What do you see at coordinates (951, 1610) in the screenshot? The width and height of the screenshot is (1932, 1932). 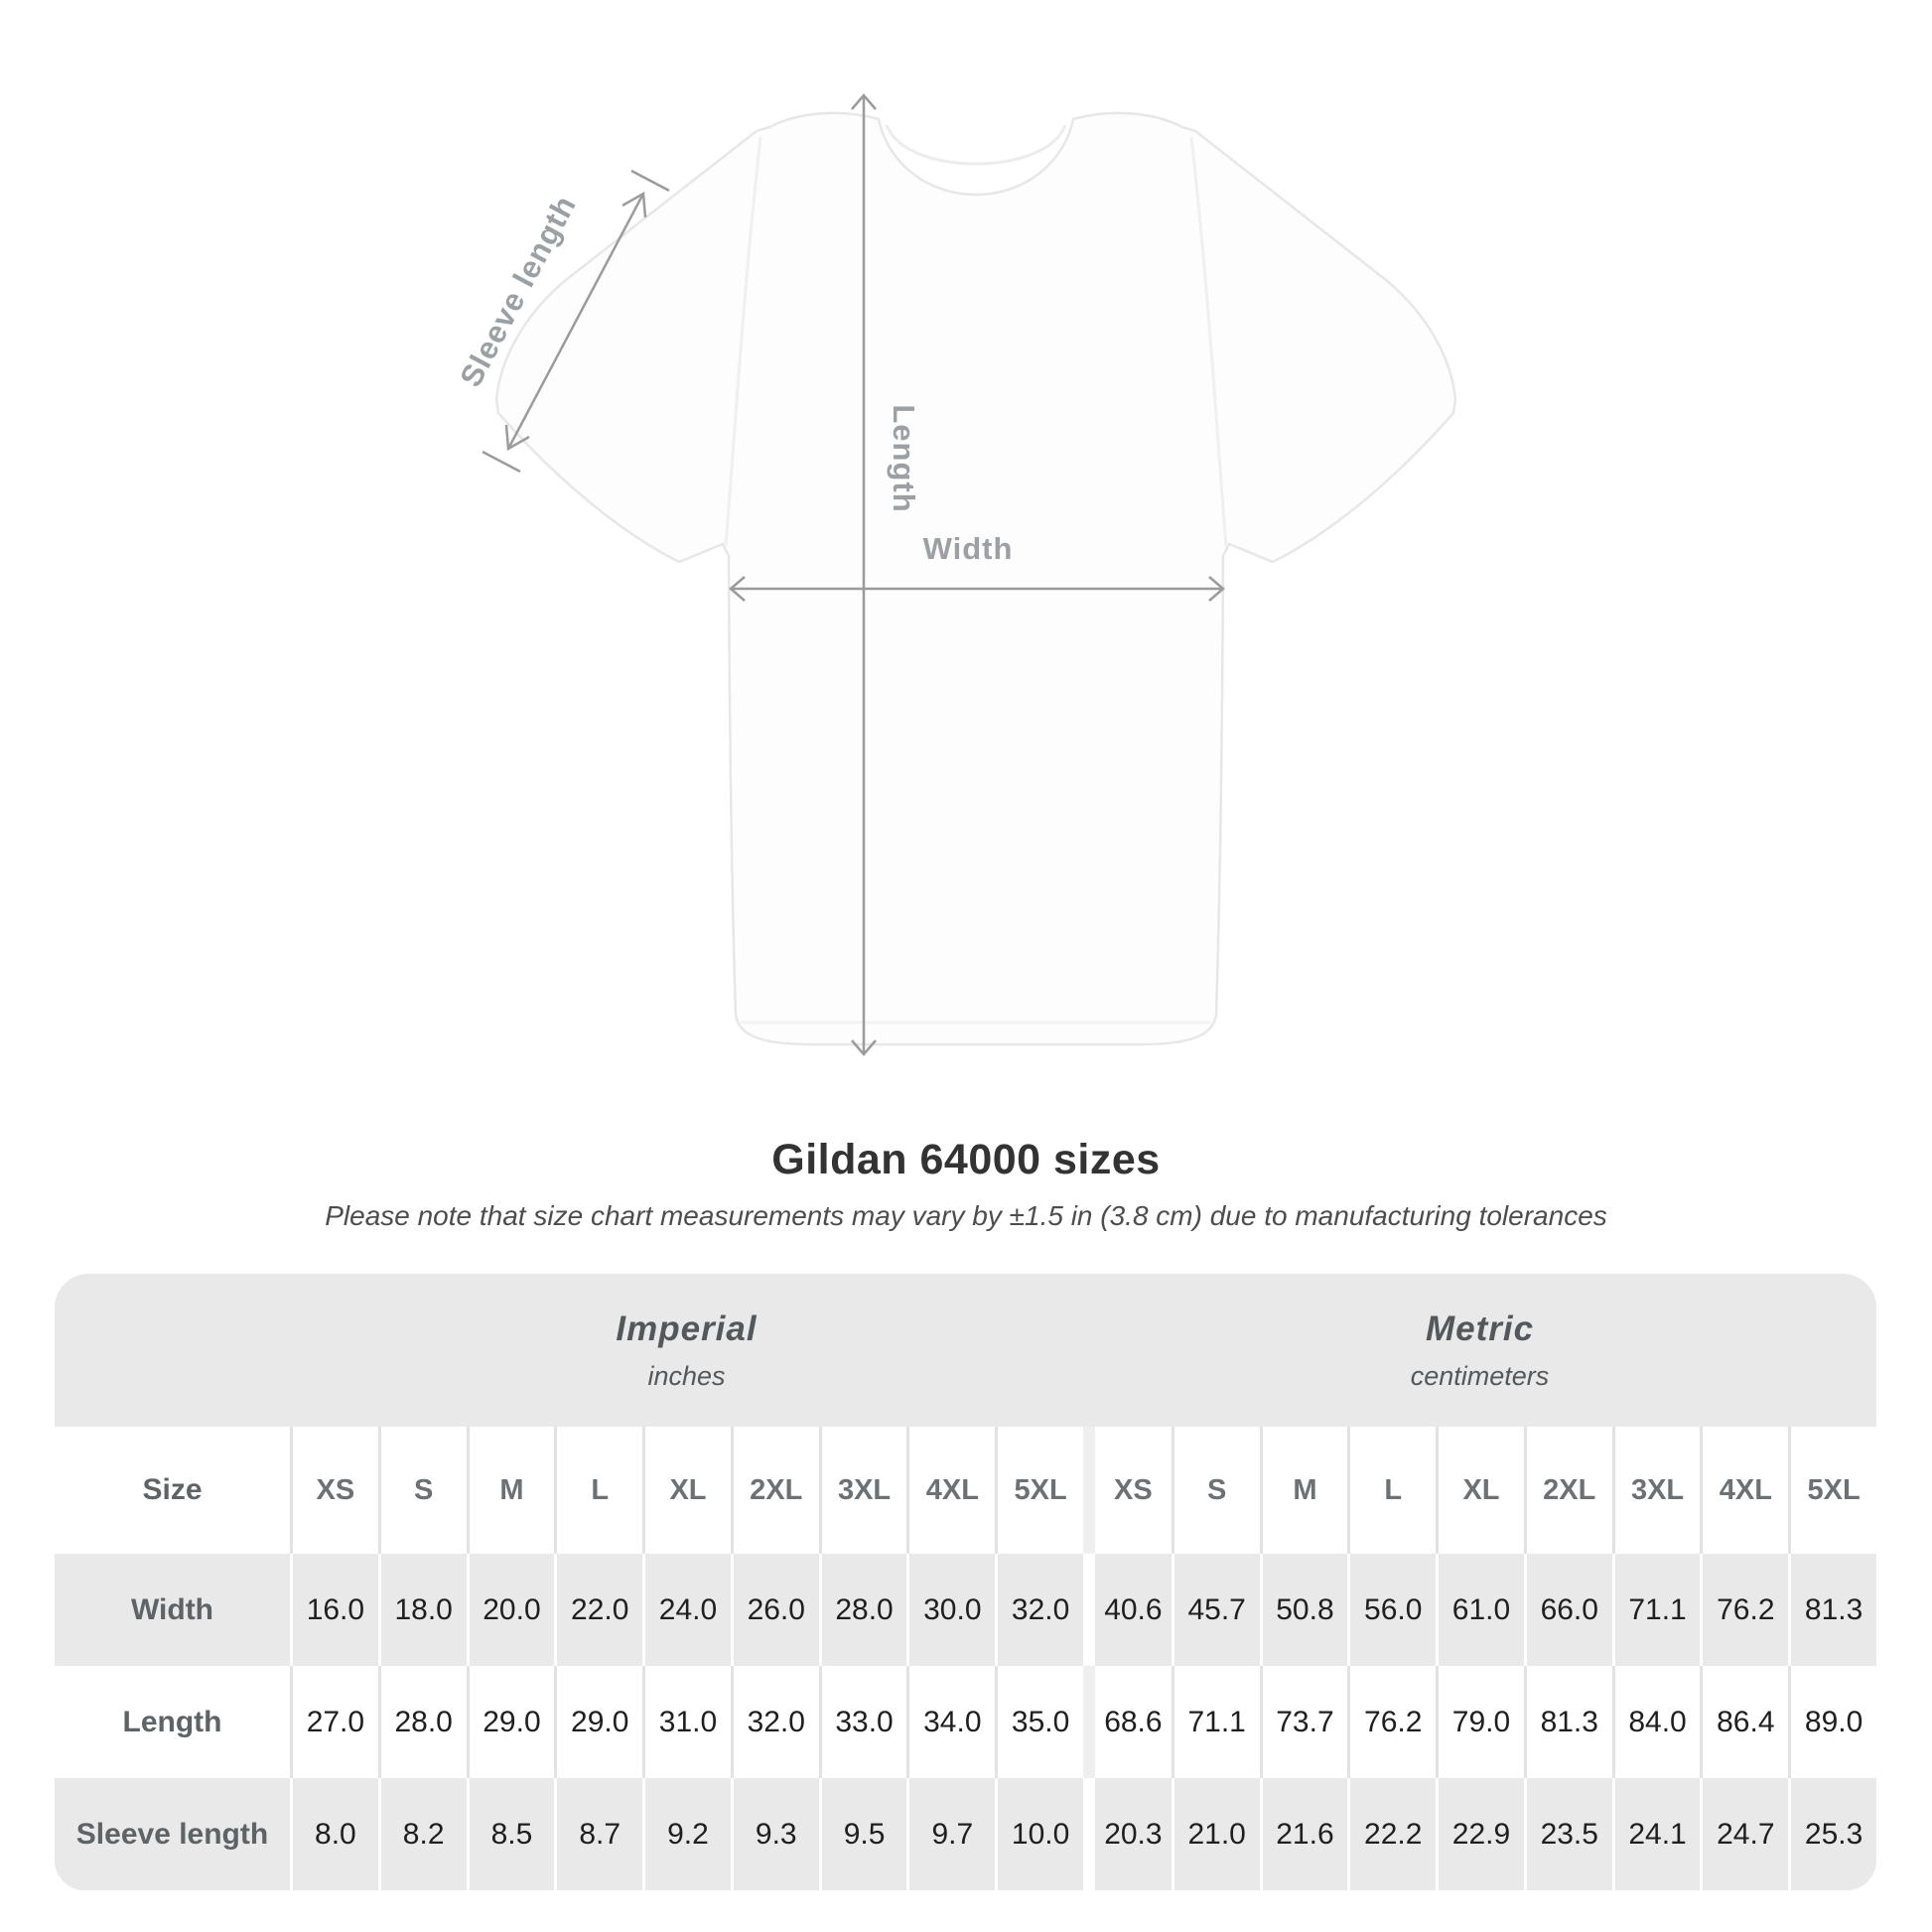 I see `table-cell: 30.0` at bounding box center [951, 1610].